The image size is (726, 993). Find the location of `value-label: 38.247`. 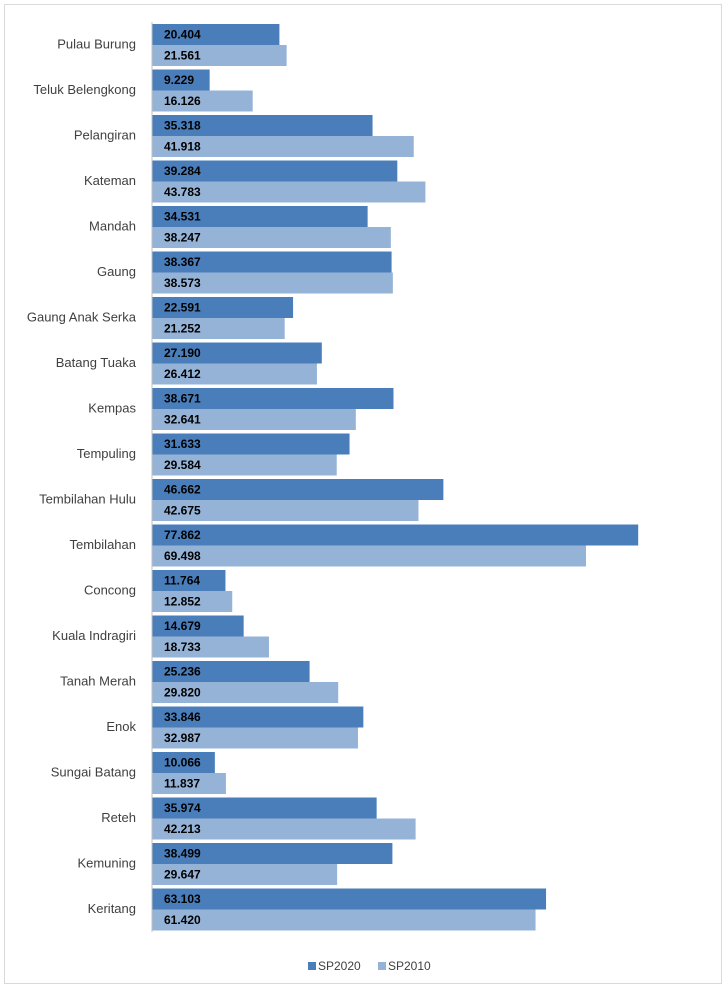

value-label: 38.247 is located at coordinates (182, 238).